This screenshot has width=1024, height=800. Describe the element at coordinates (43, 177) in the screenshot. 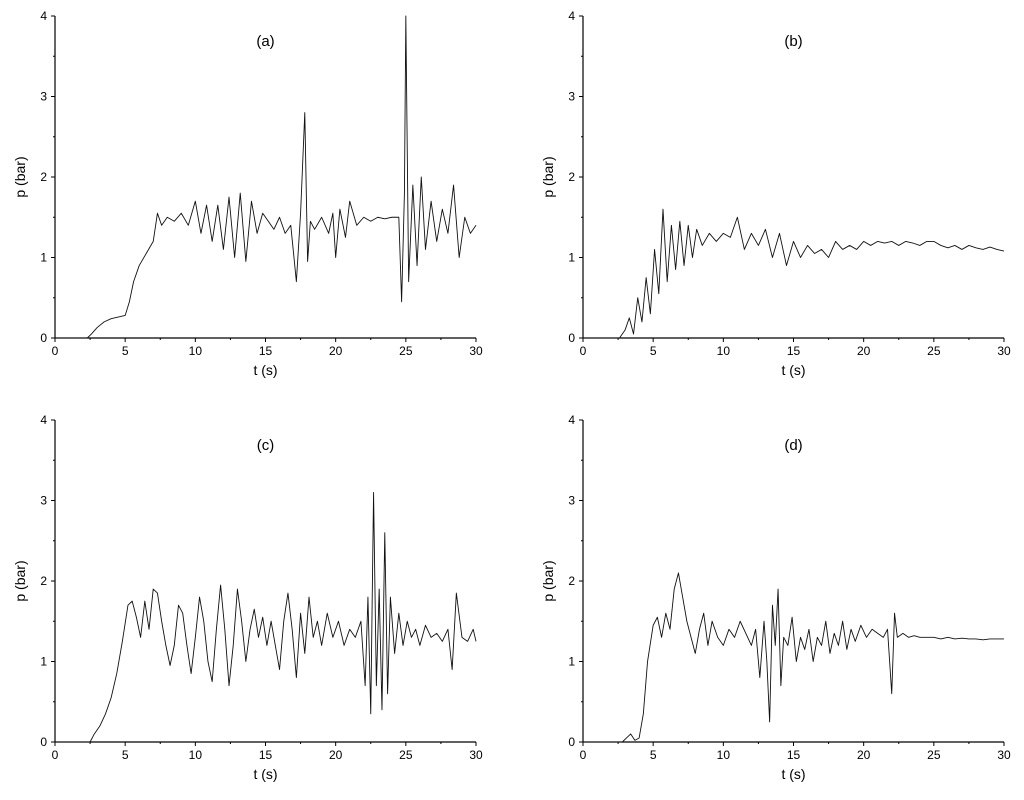

I see `panel-a-y-tick-label: 2` at that location.